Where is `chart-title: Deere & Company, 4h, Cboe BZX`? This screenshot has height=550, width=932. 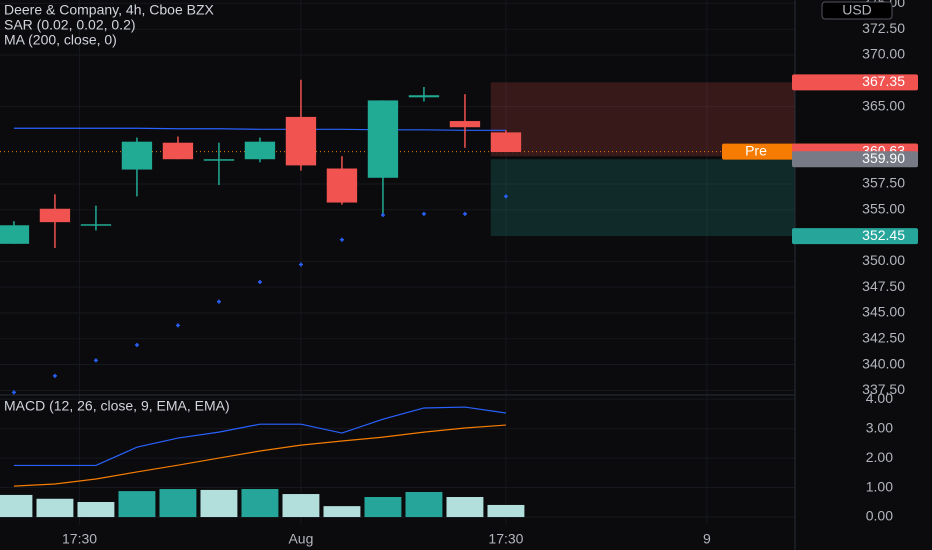
chart-title: Deere & Company, 4h, Cboe BZX is located at coordinates (109, 10).